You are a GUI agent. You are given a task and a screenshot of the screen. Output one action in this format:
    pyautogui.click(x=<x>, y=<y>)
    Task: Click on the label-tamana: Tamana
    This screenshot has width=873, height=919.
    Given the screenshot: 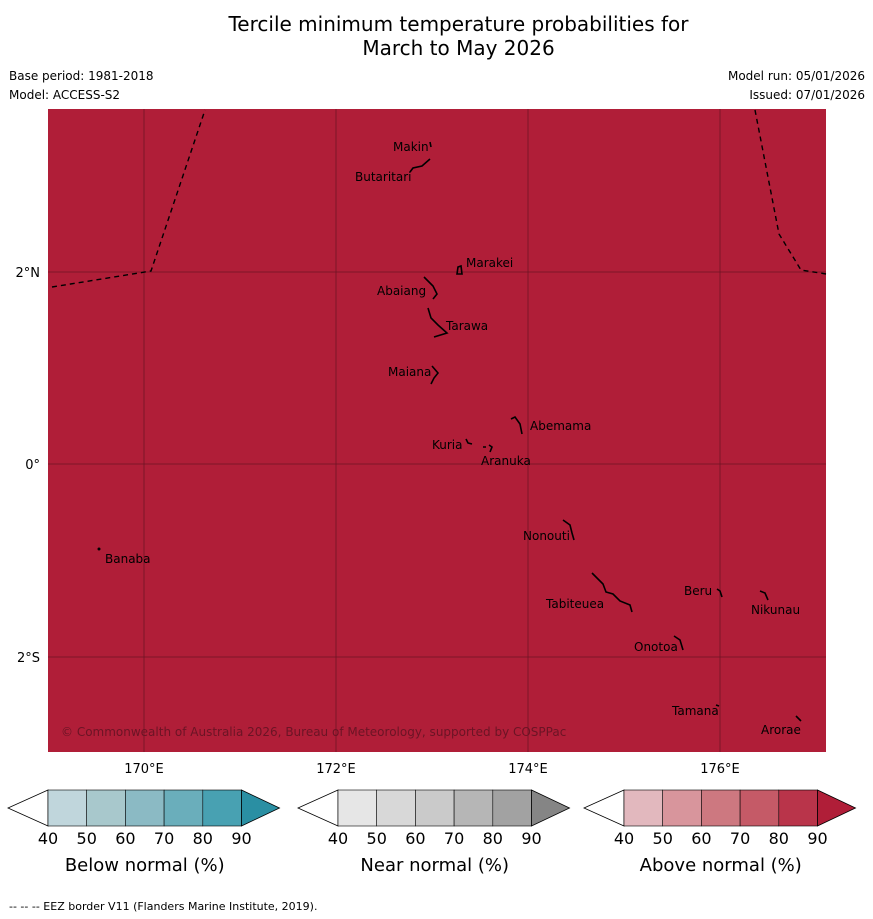 What is the action you would take?
    pyautogui.click(x=695, y=711)
    